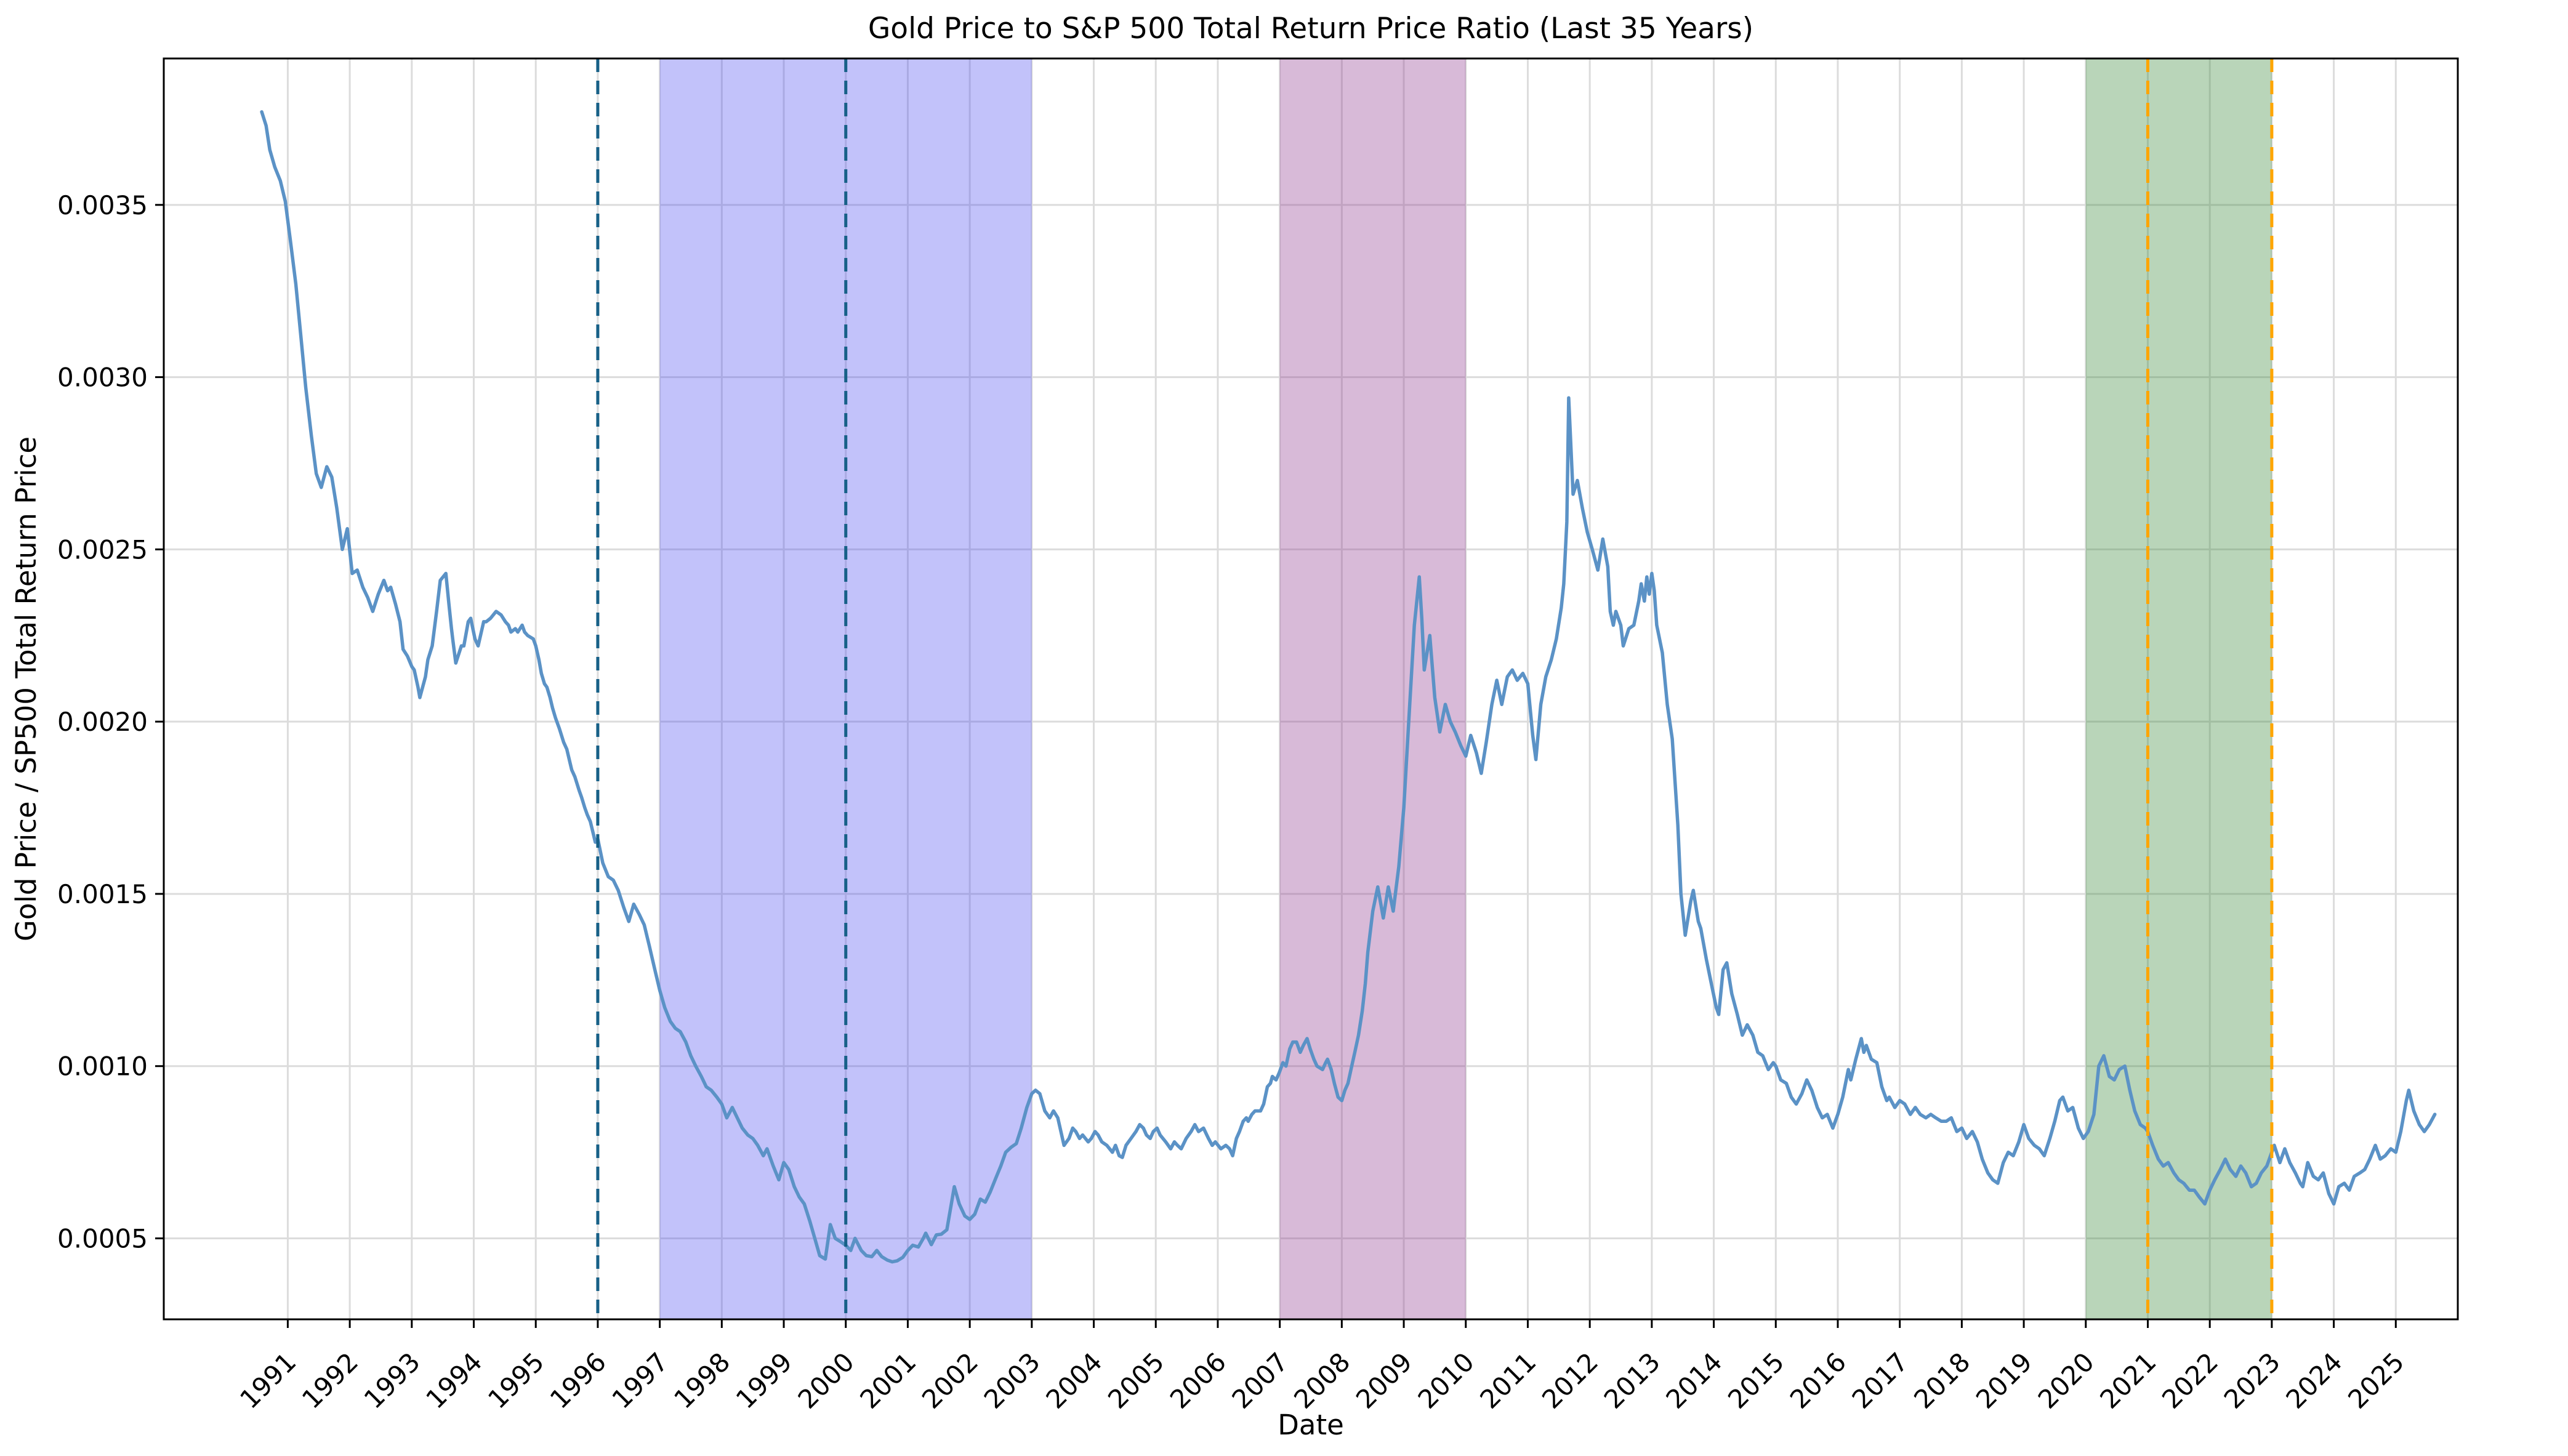 The image size is (2568, 1456). I want to click on y-tick-label-0.0025: 0.0025, so click(102, 549).